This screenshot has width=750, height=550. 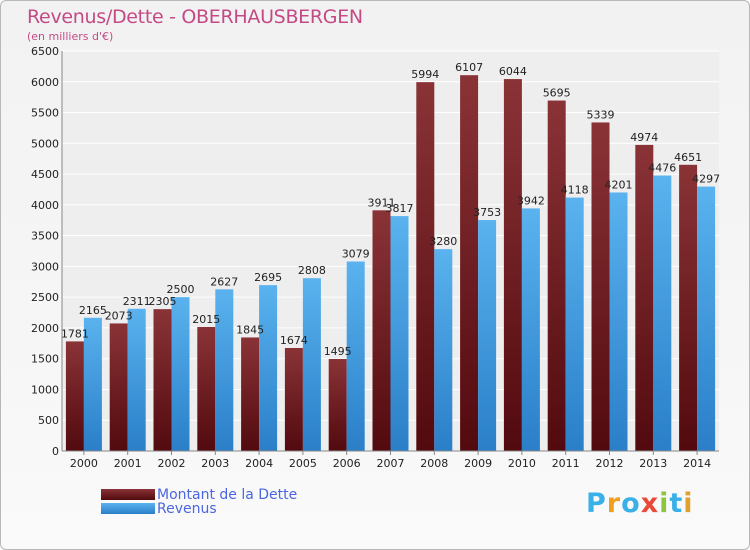 I want to click on x-tick-label-2010: 2010, so click(x=522, y=463).